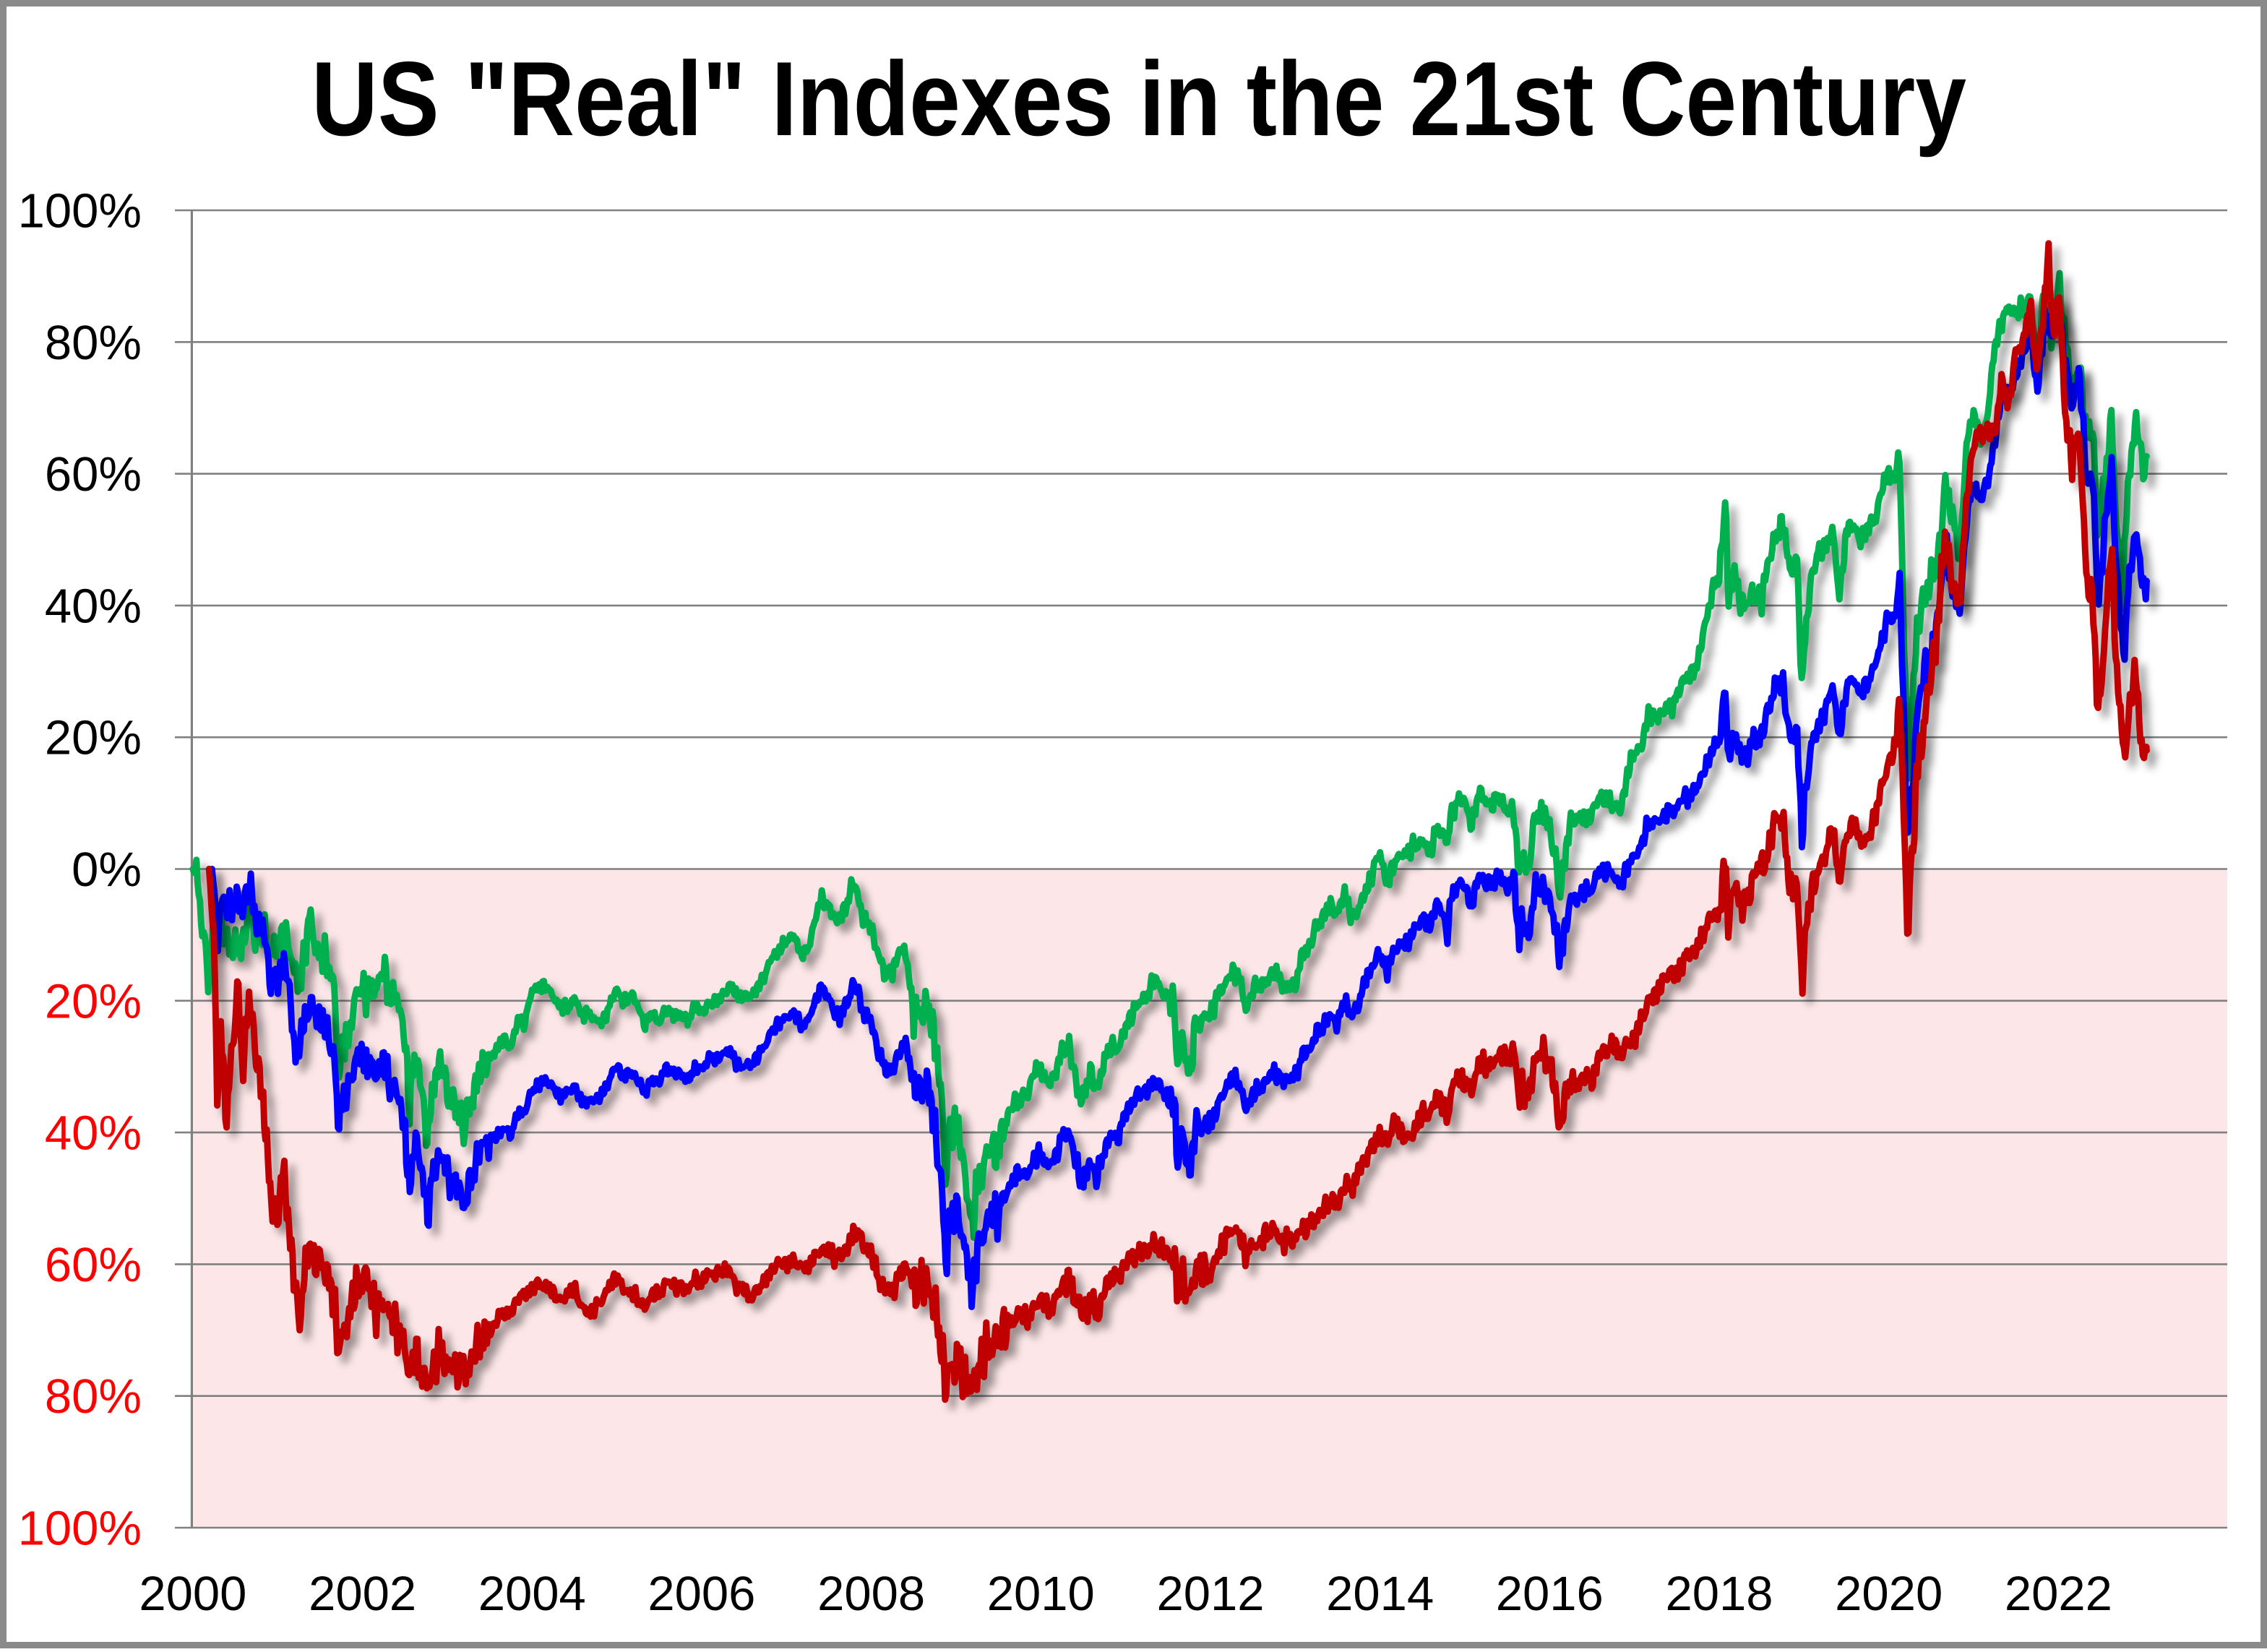  I want to click on svg-text: 2006, so click(701, 1594).